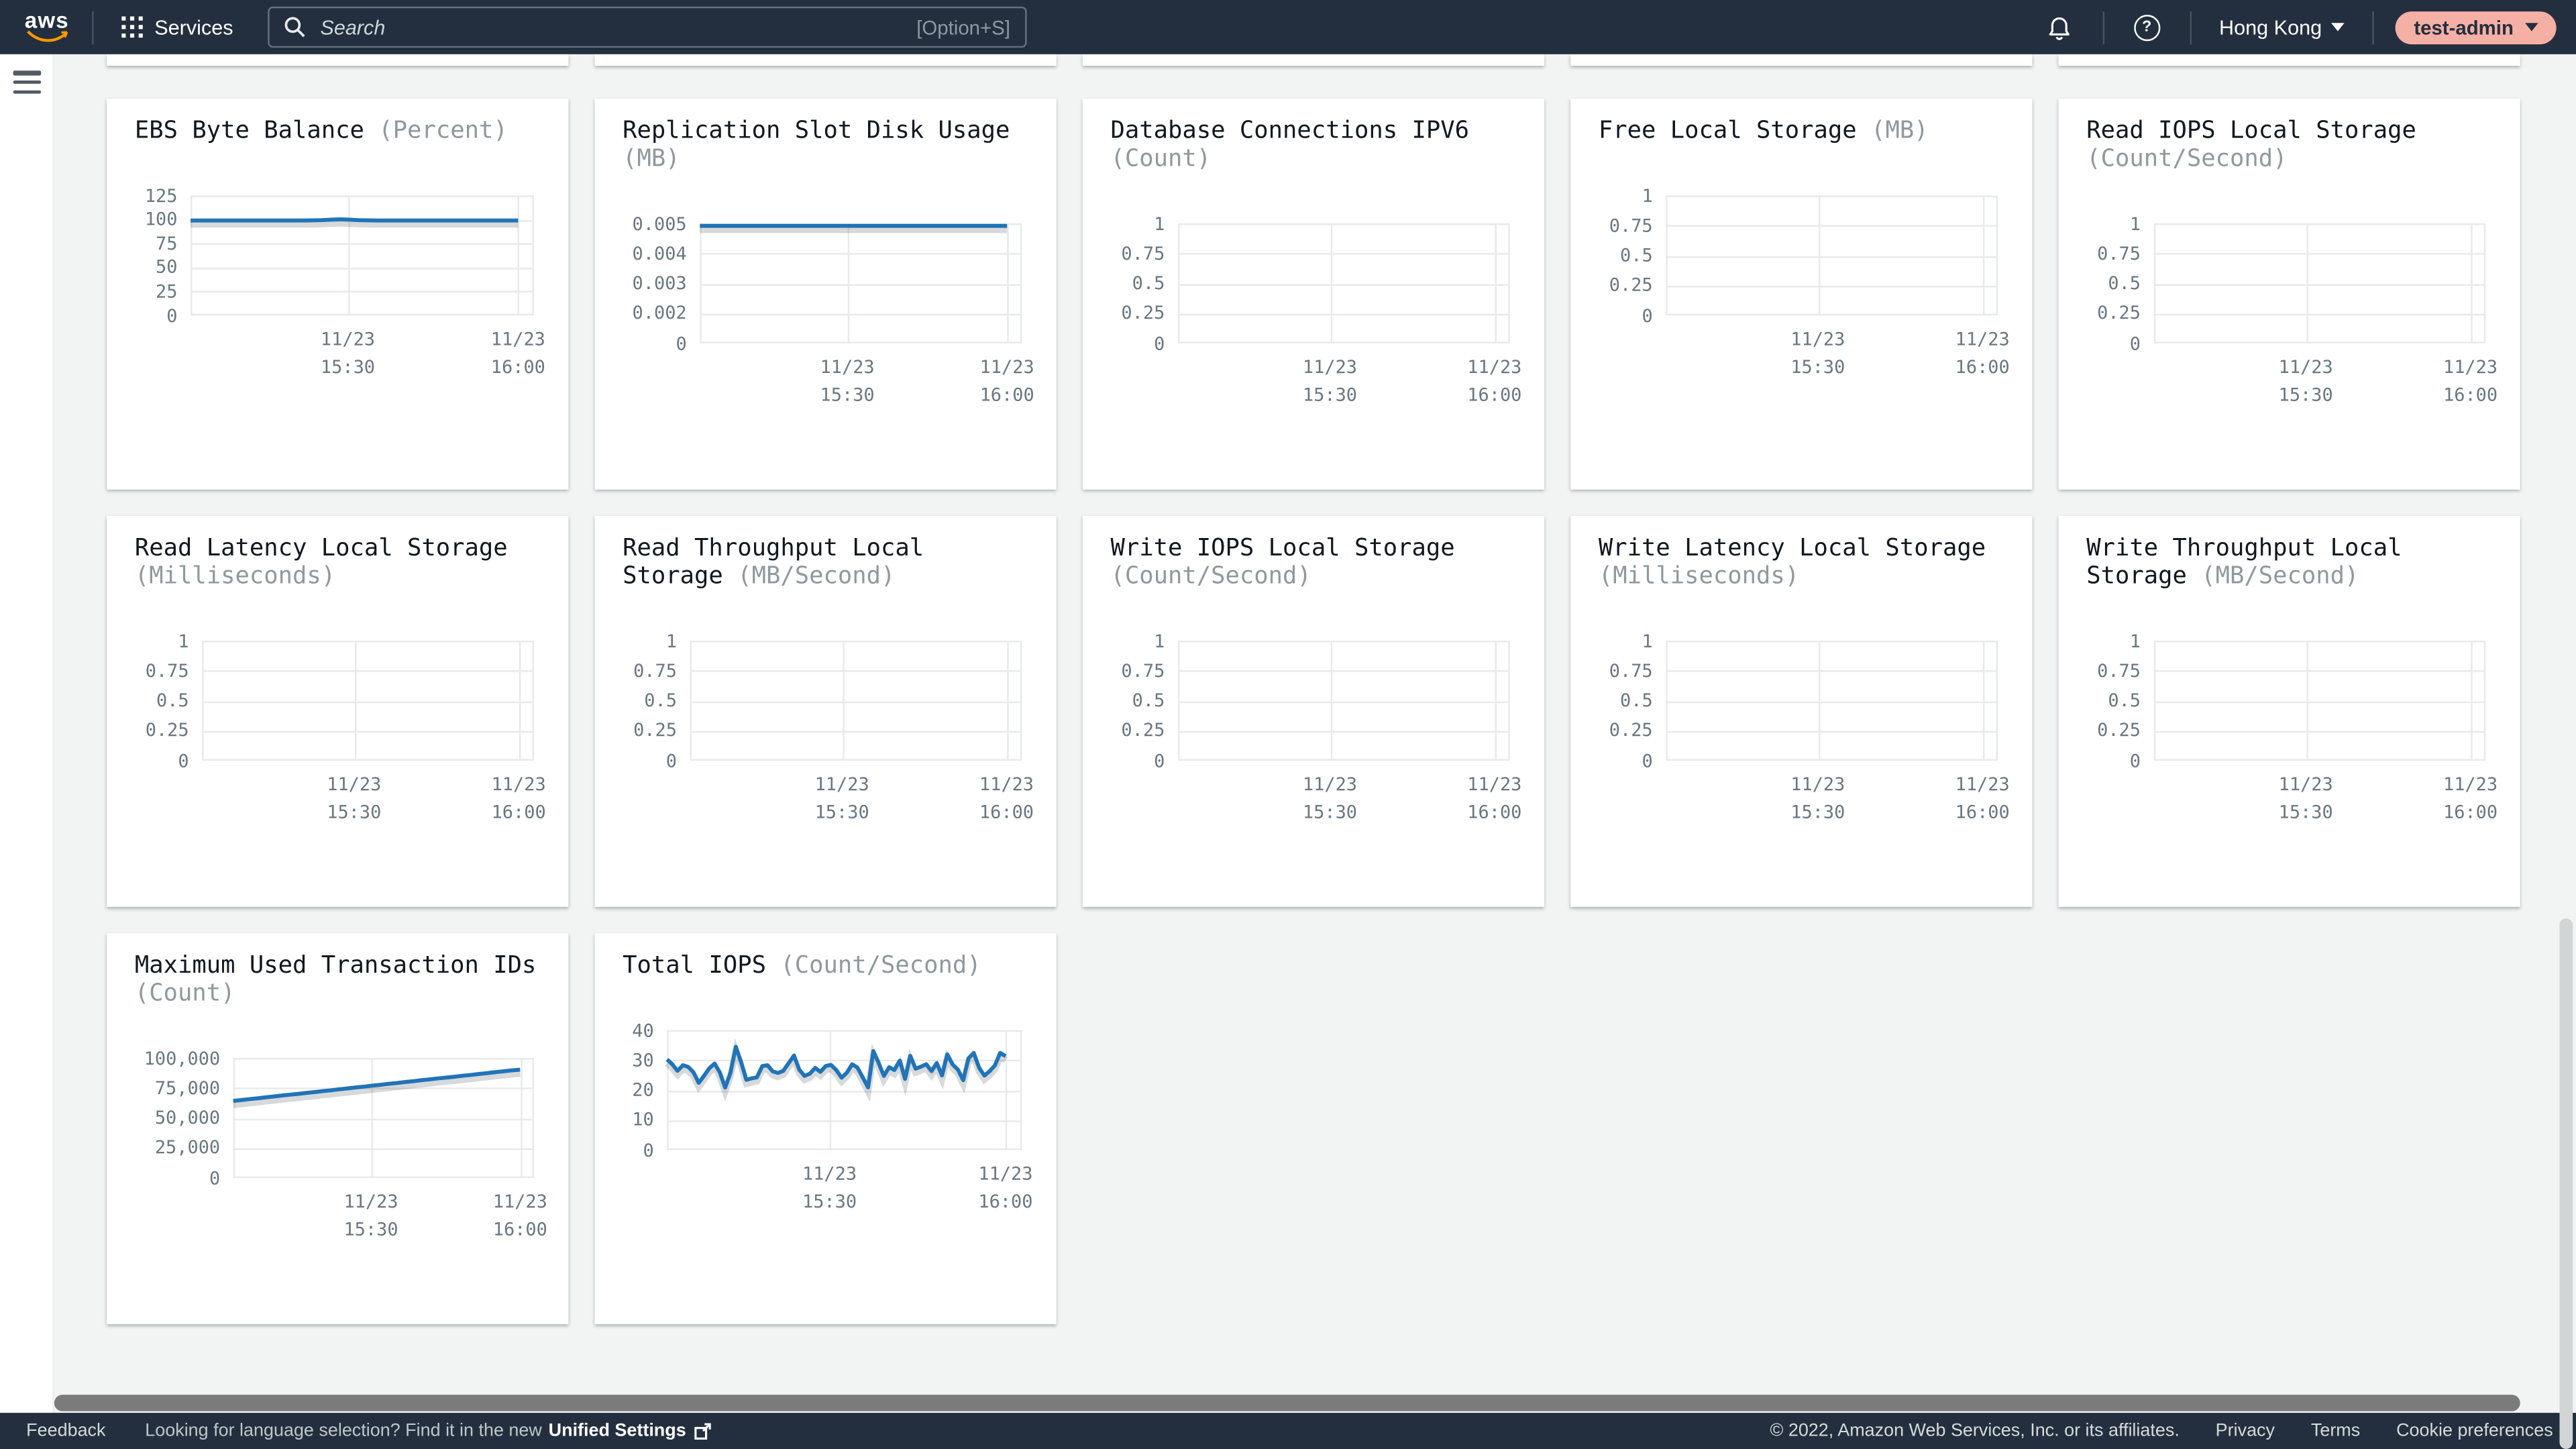  I want to click on chart-title-text: Free Local Storage, so click(1727, 131).